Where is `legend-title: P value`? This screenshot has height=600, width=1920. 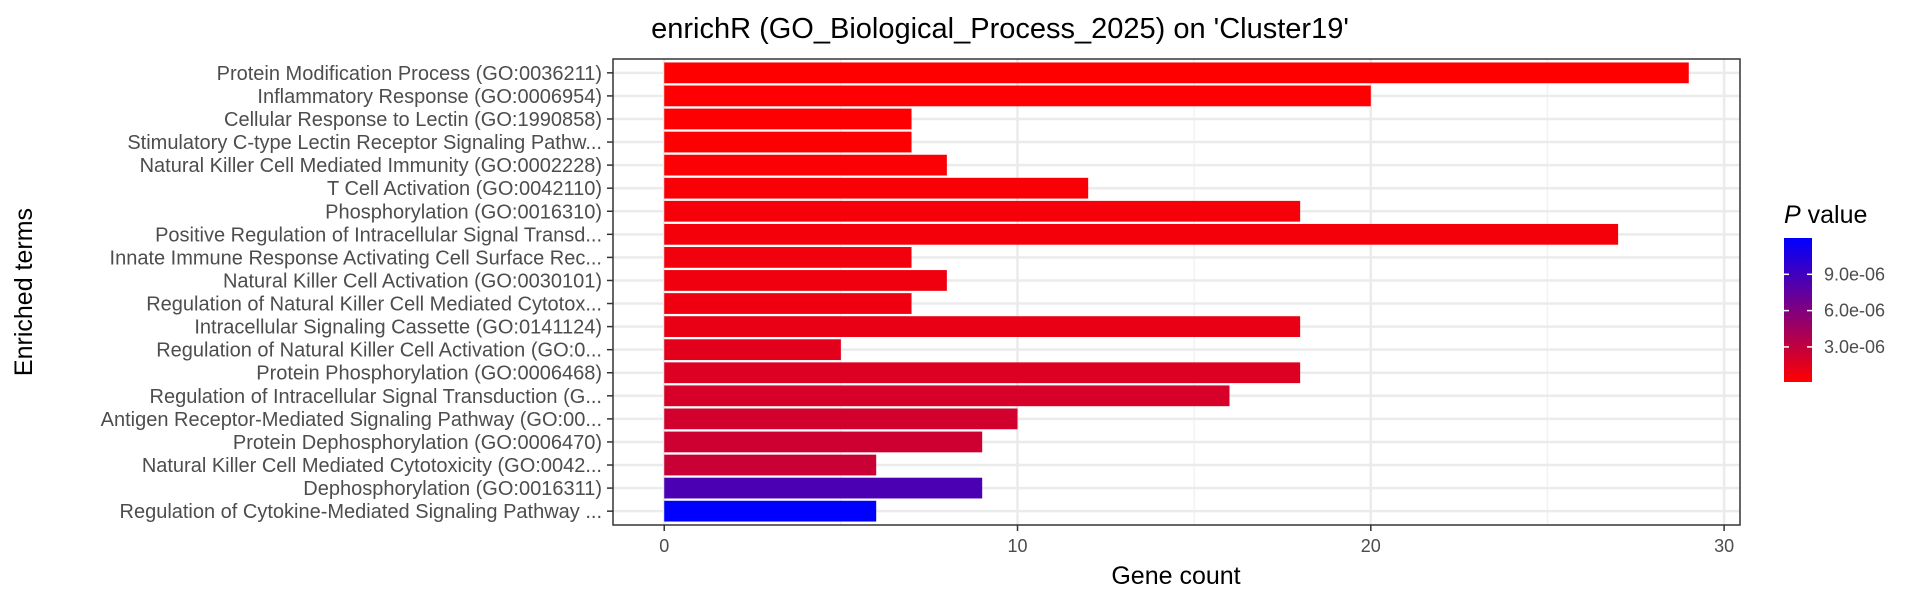 legend-title: P value is located at coordinates (1825, 215).